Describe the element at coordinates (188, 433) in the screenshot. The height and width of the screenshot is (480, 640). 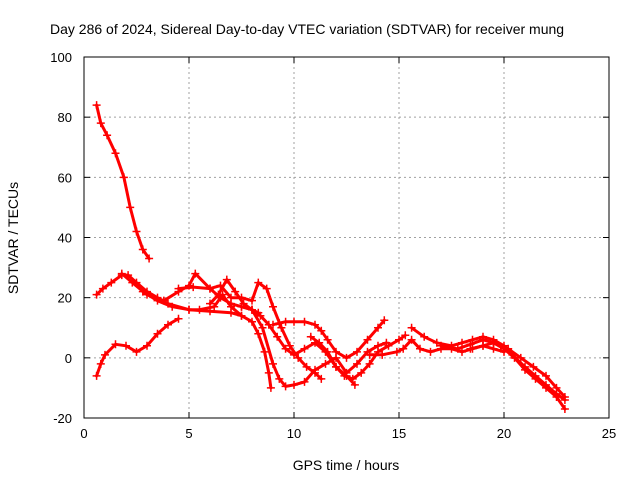
I see `x-tick-label: 5` at that location.